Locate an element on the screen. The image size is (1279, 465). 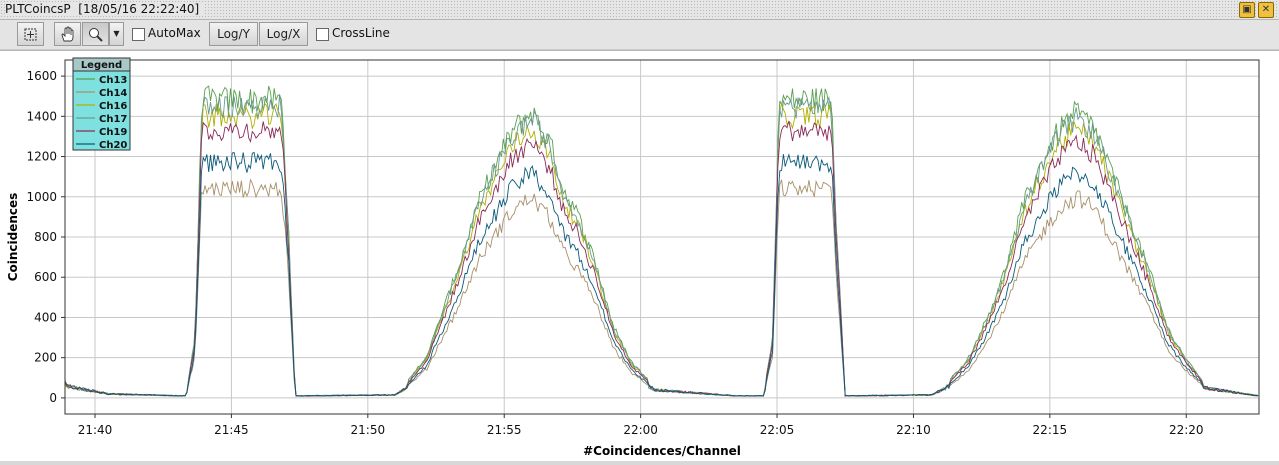
y-tick-label: 600 is located at coordinates (45, 277).